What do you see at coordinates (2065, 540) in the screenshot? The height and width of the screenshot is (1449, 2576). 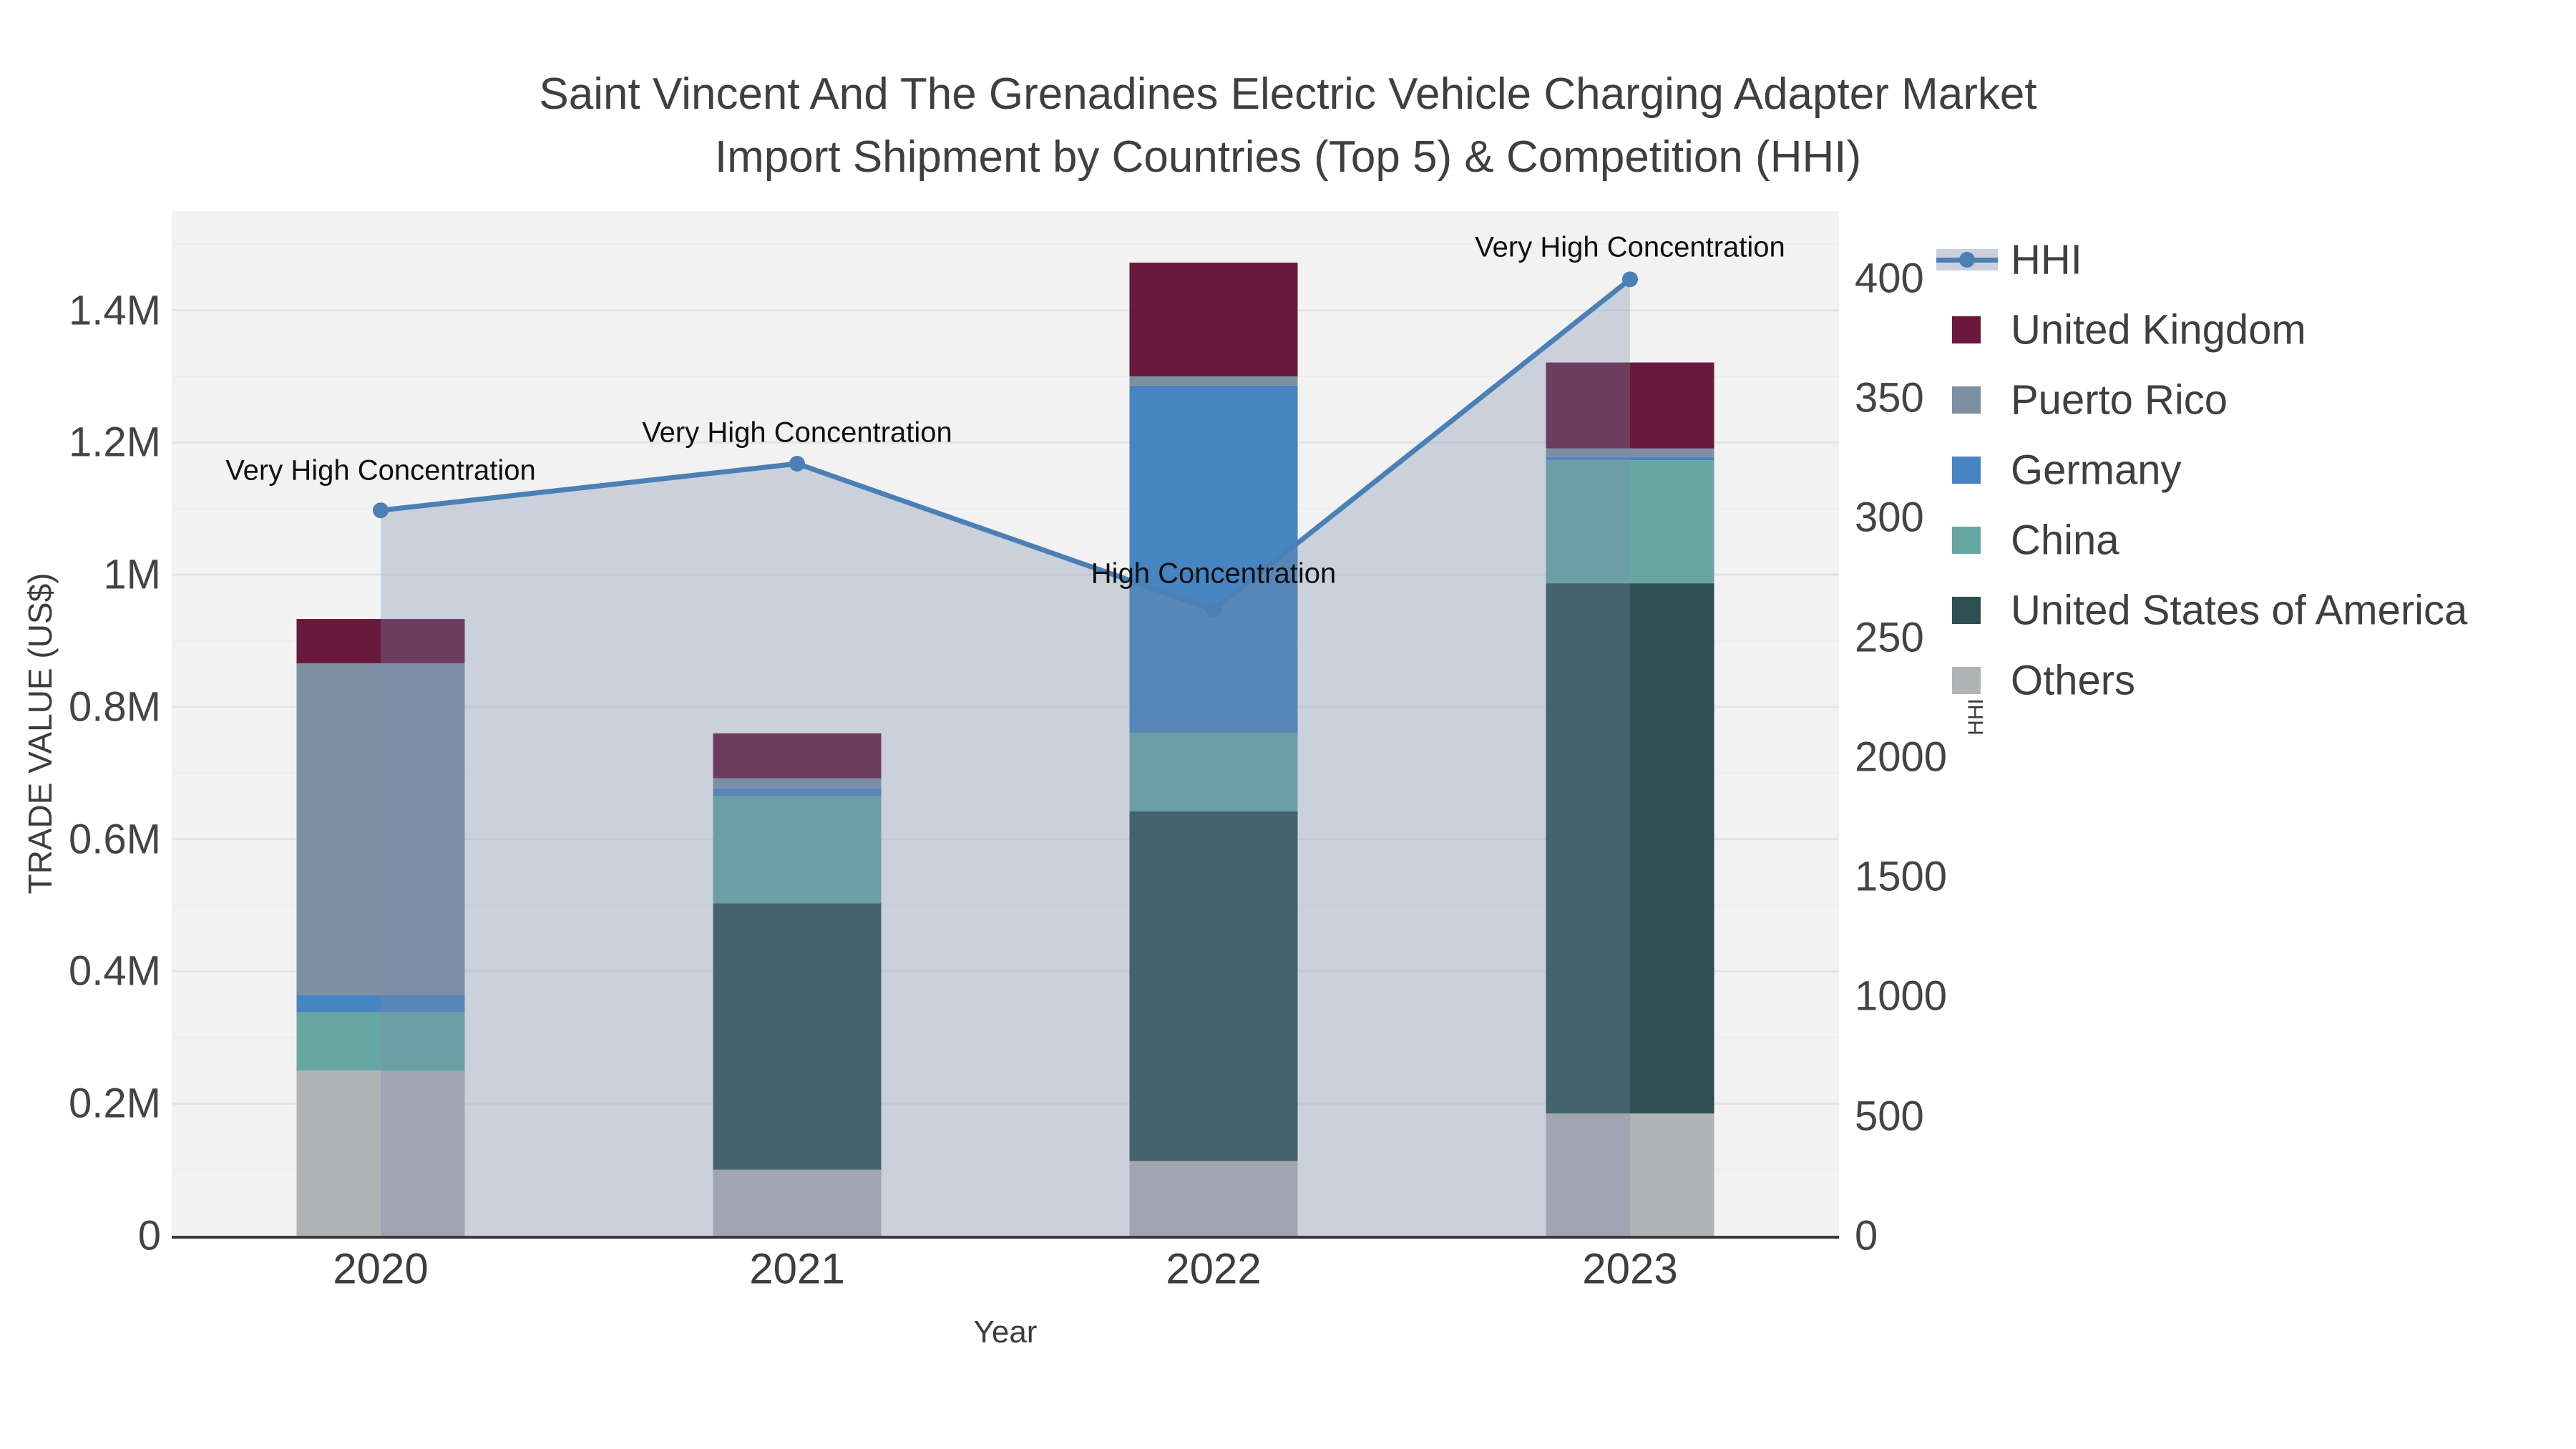 I see `legend-item-label: China` at bounding box center [2065, 540].